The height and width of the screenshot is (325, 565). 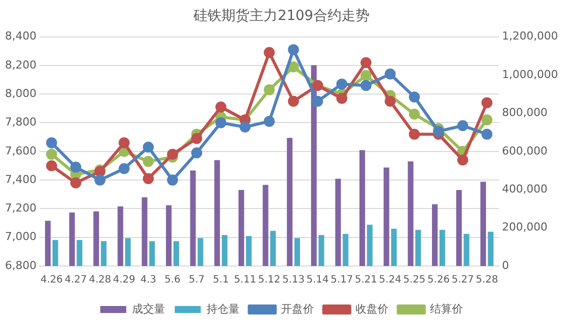 What do you see at coordinates (341, 280) in the screenshot?
I see `x-tick-label: 5.17` at bounding box center [341, 280].